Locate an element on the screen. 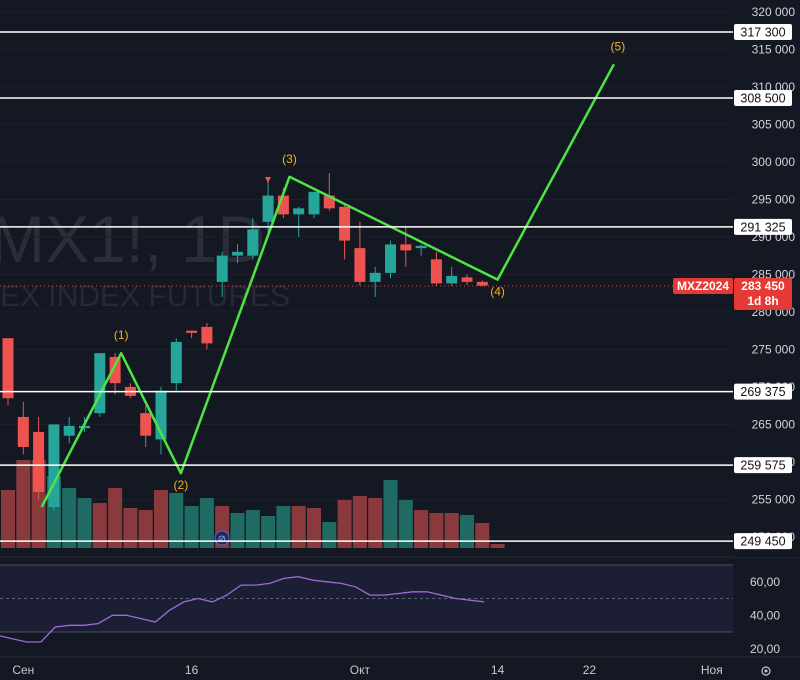 This screenshot has height=680, width=800. rsi-tick-label: 20,00 is located at coordinates (765, 649).